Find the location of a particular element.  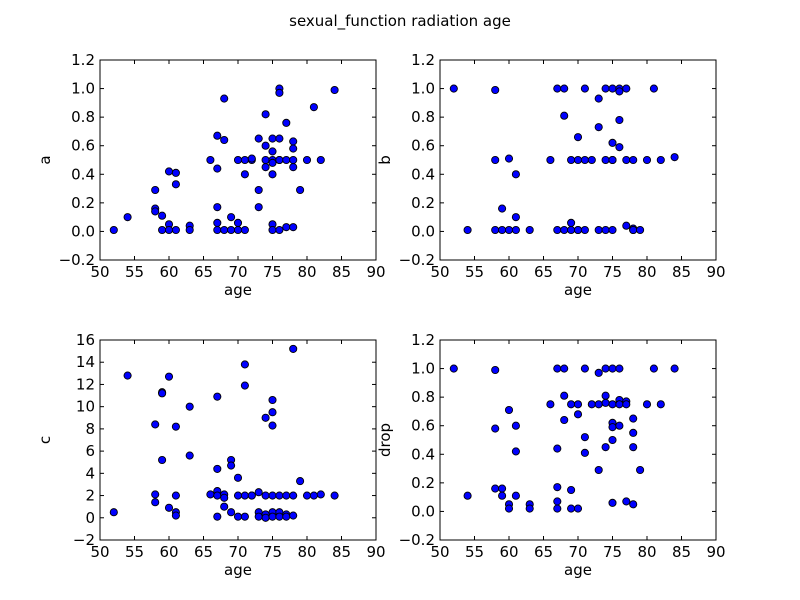

y-tick-label: 1.0 is located at coordinates (423, 89).